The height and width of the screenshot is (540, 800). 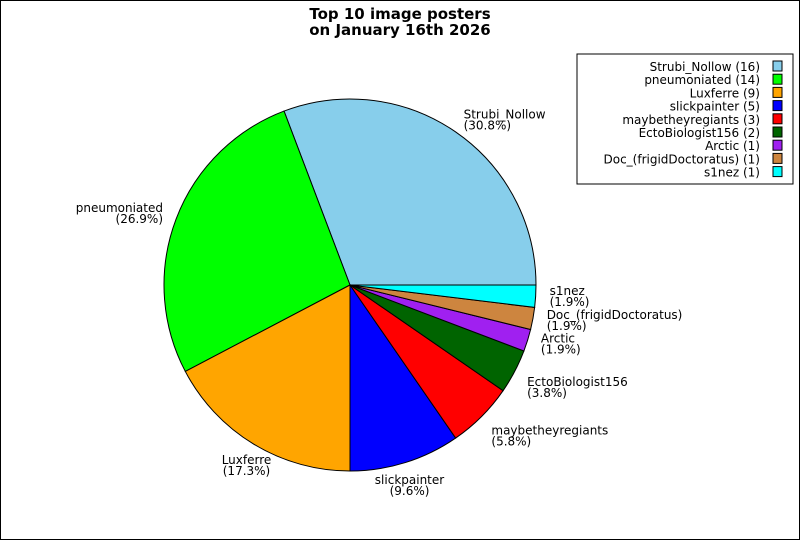 What do you see at coordinates (615, 320) in the screenshot?
I see `slice-label-doc-frigiddoctoratus: Doc_(frigidDoctoratus) (1.9%)` at bounding box center [615, 320].